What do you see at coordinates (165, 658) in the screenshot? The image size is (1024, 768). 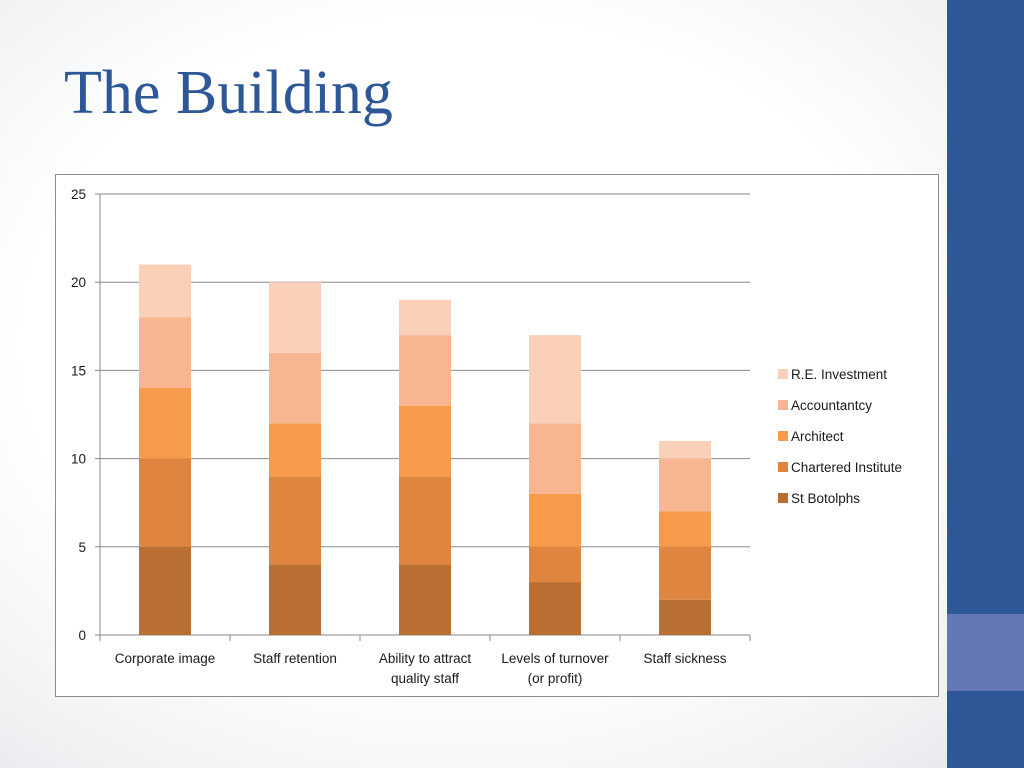 I see `x-category-label: Corporate image` at bounding box center [165, 658].